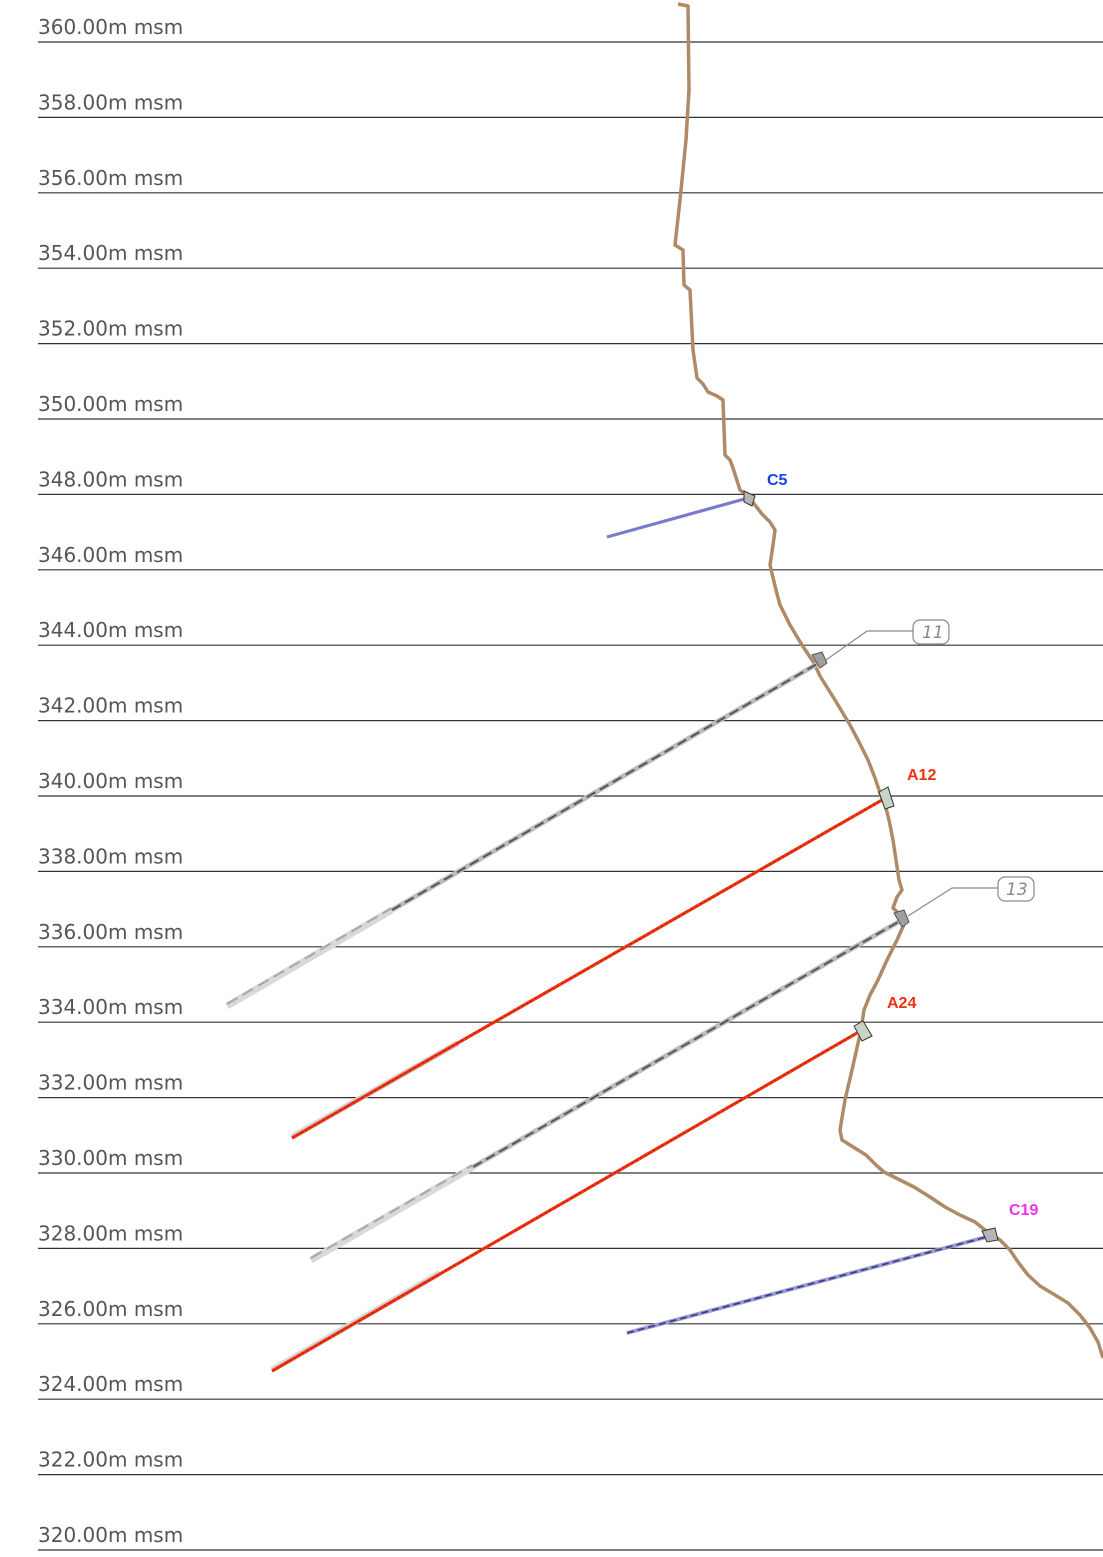 The height and width of the screenshot is (1557, 1103). I want to click on anchor-a12: A12, so click(613, 953).